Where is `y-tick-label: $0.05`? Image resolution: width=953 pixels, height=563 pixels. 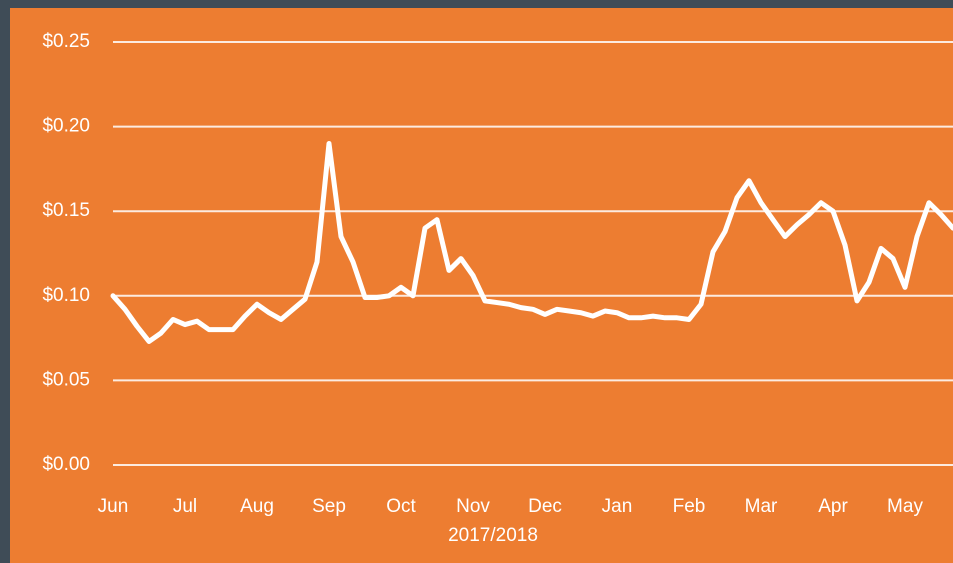
y-tick-label: $0.05 is located at coordinates (66, 379).